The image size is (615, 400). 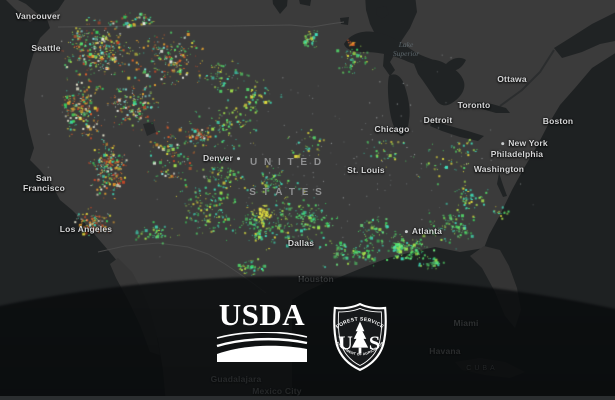 What do you see at coordinates (517, 154) in the screenshot?
I see `city-label-philadelphia: Philadelphia` at bounding box center [517, 154].